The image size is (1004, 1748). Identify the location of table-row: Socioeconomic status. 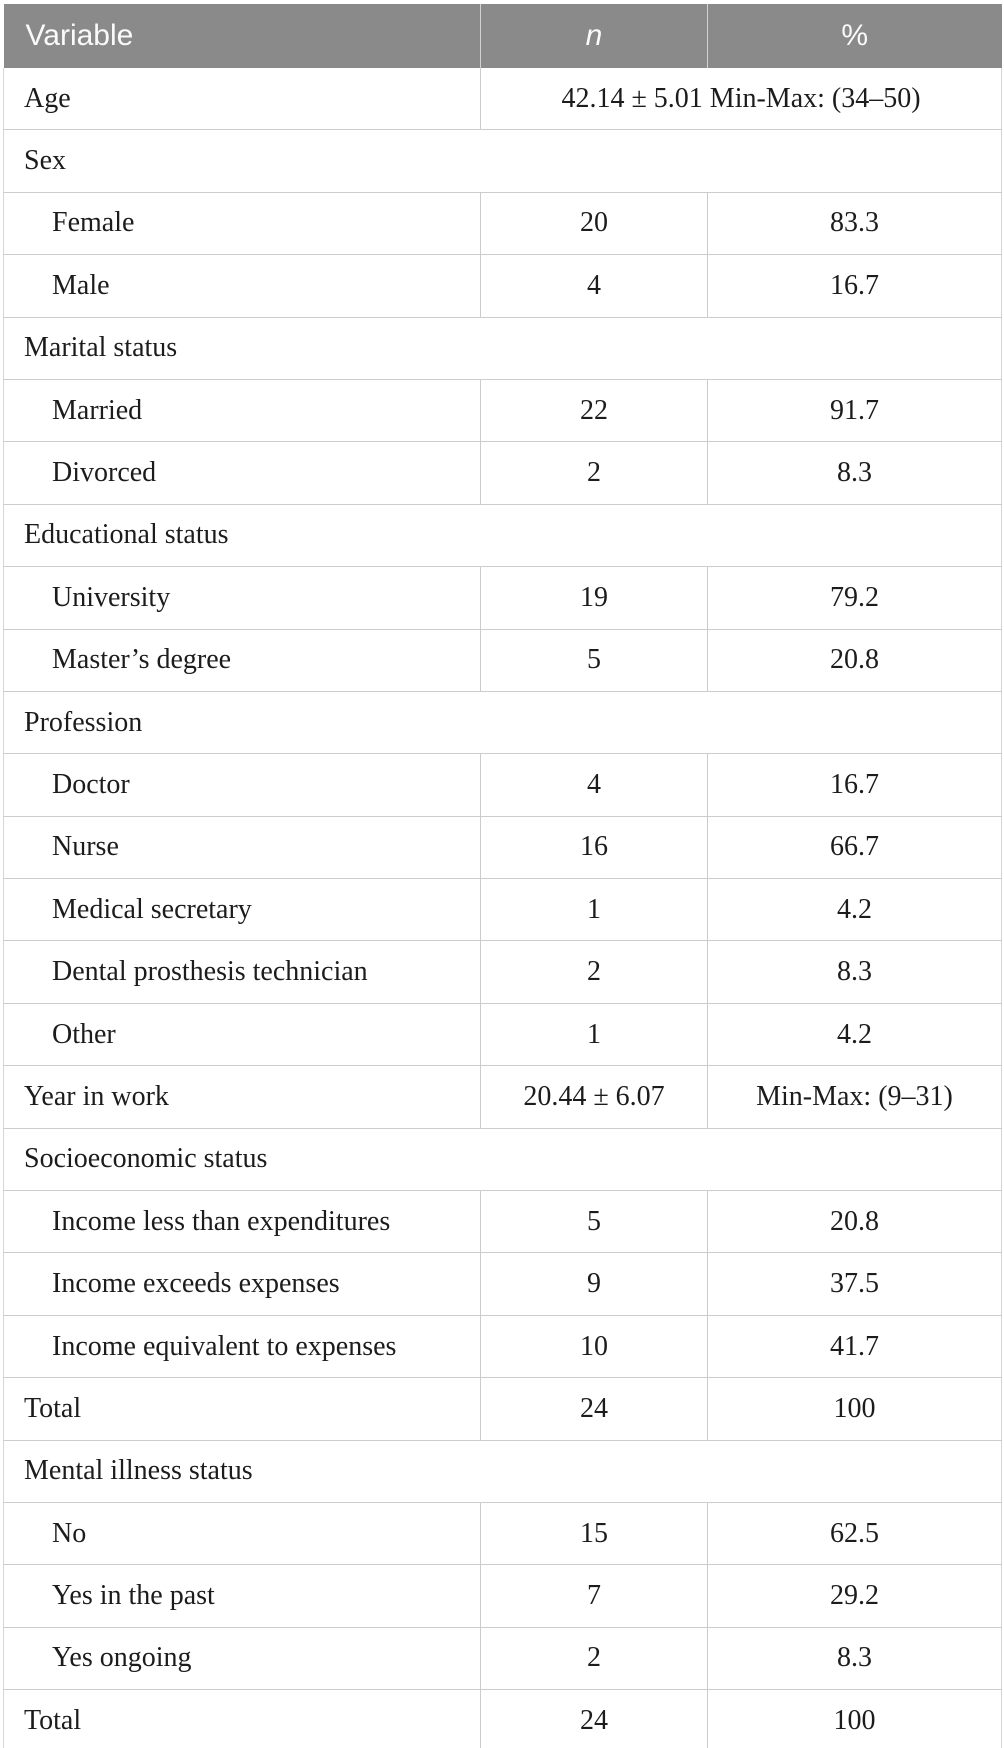
(502, 1160).